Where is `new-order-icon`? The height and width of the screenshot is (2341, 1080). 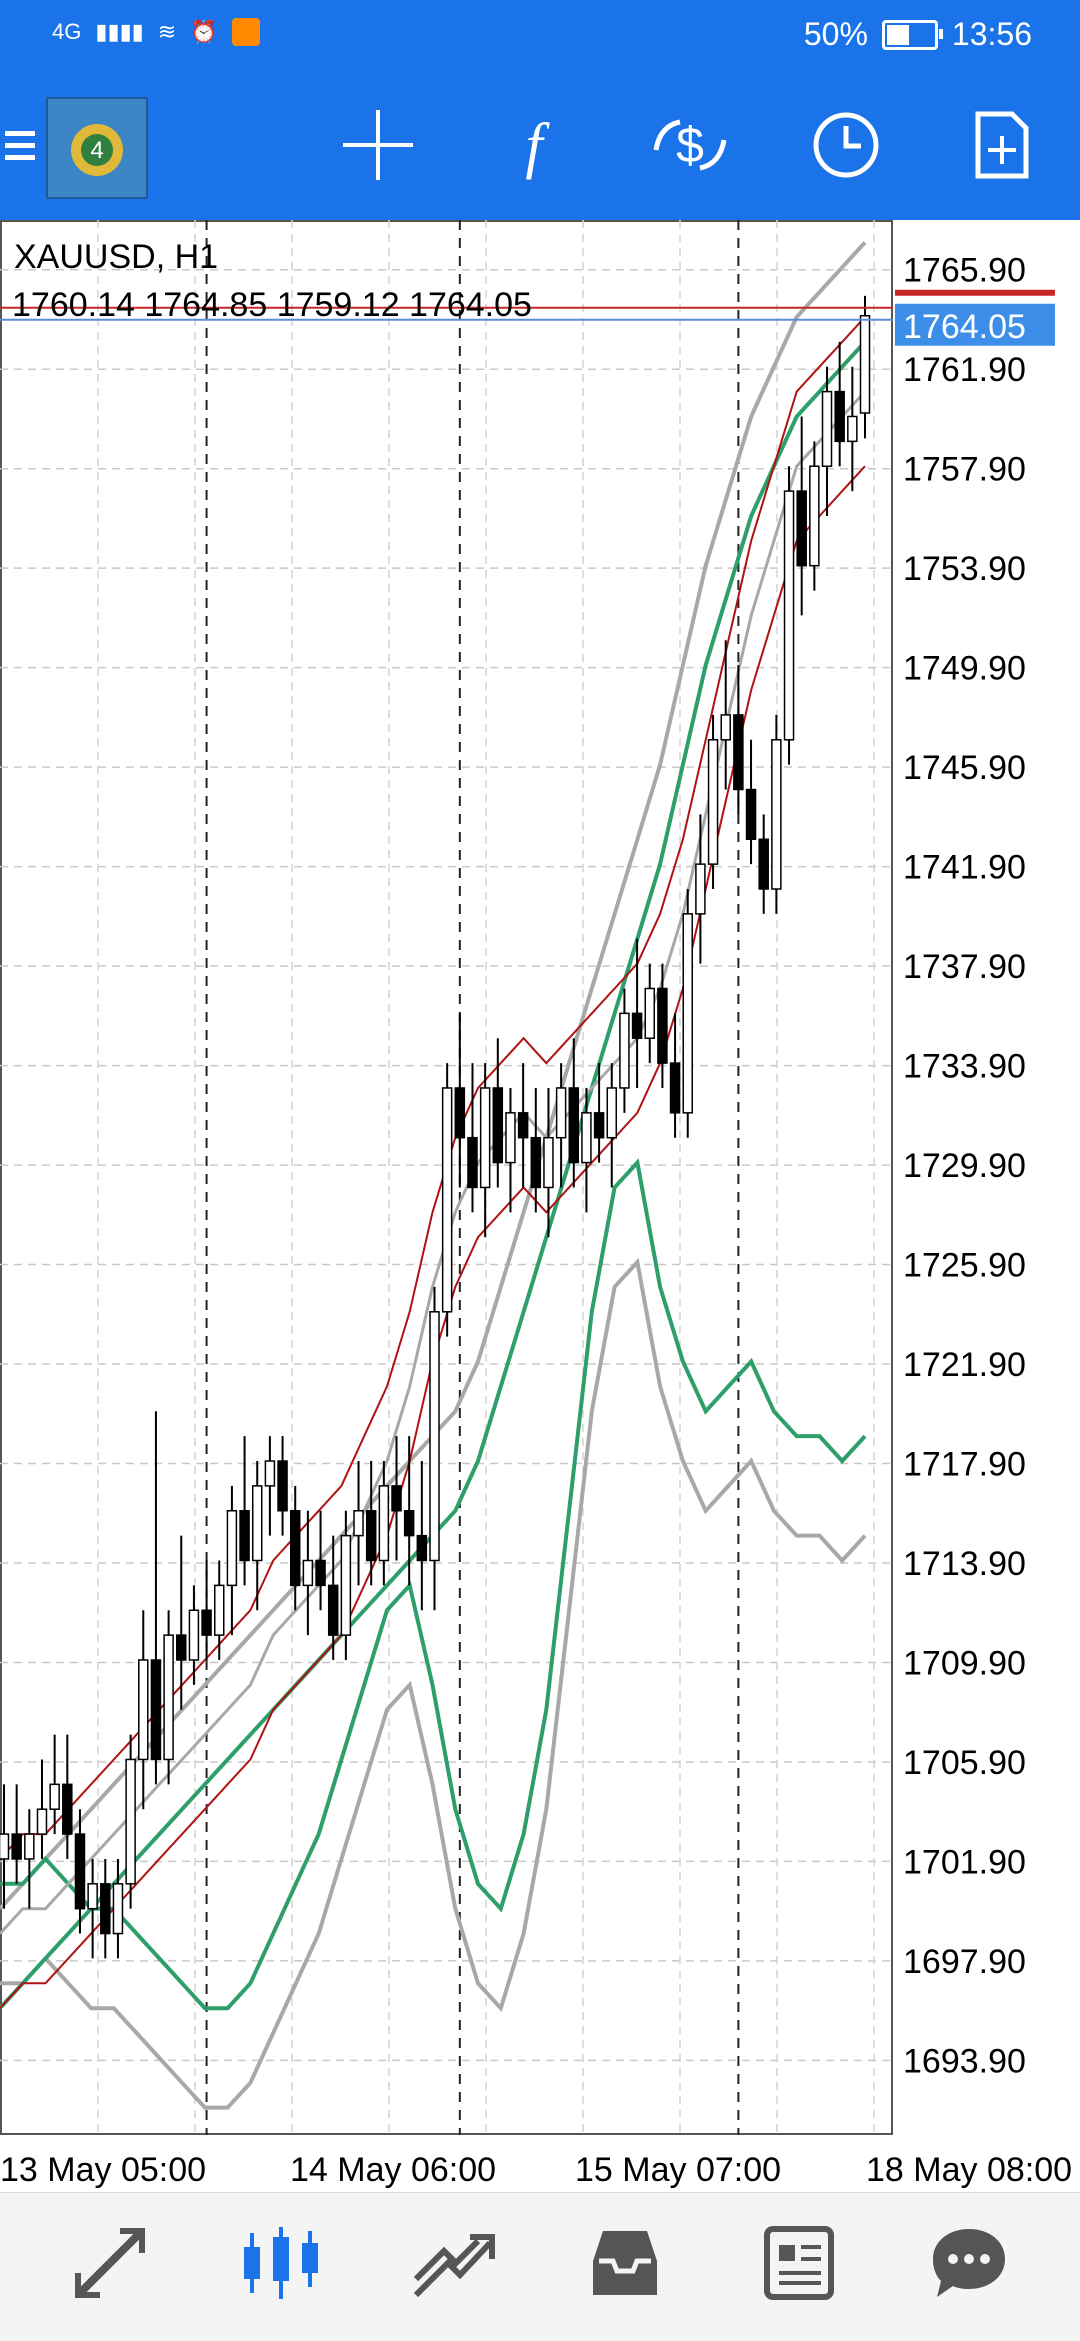 new-order-icon is located at coordinates (1002, 145).